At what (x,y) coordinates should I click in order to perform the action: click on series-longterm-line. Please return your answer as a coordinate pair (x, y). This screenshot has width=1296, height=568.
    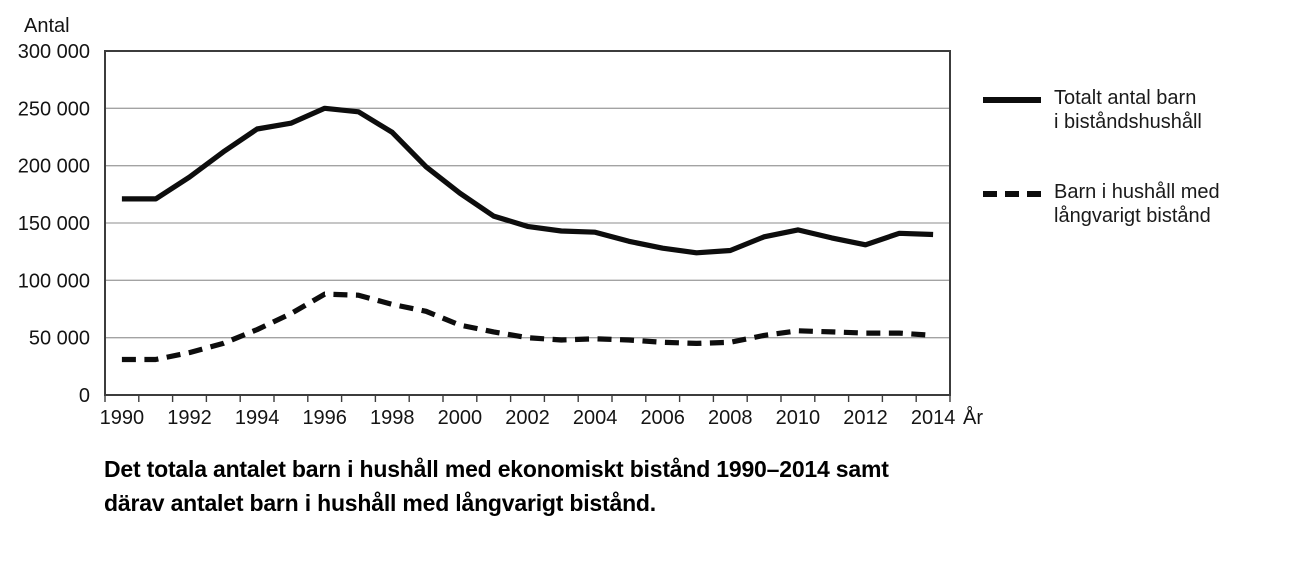
    Looking at the image, I should click on (527, 327).